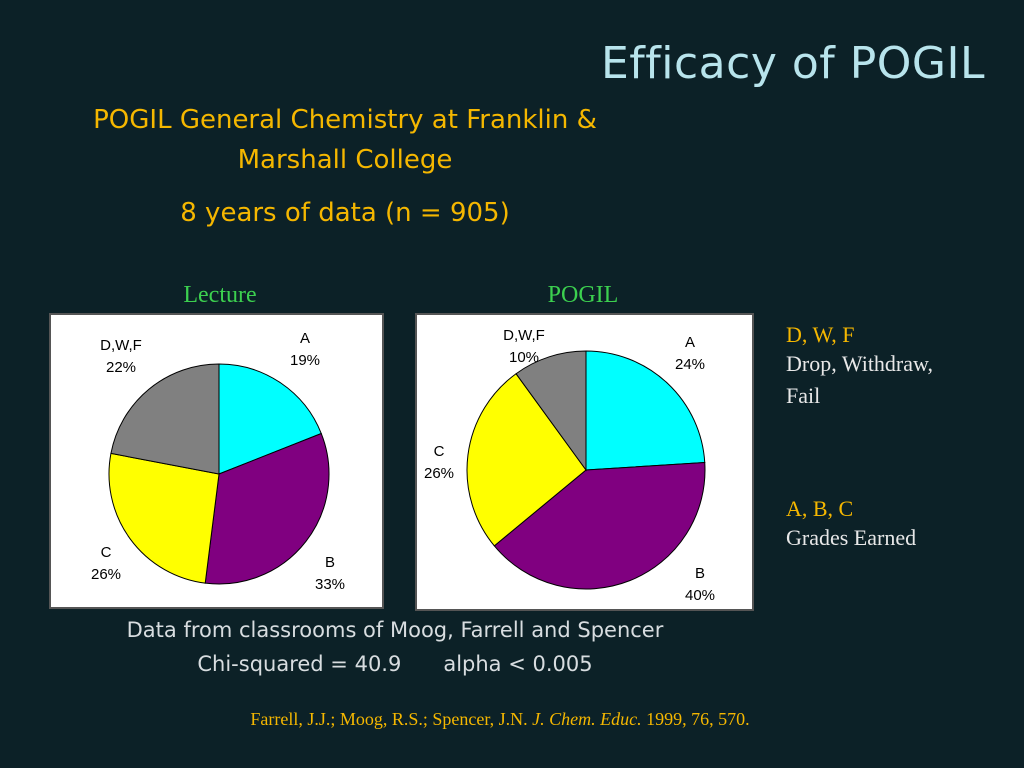 The height and width of the screenshot is (768, 1024). Describe the element at coordinates (524, 357) in the screenshot. I see `pogil-label-dwf-percent: 10%` at that location.